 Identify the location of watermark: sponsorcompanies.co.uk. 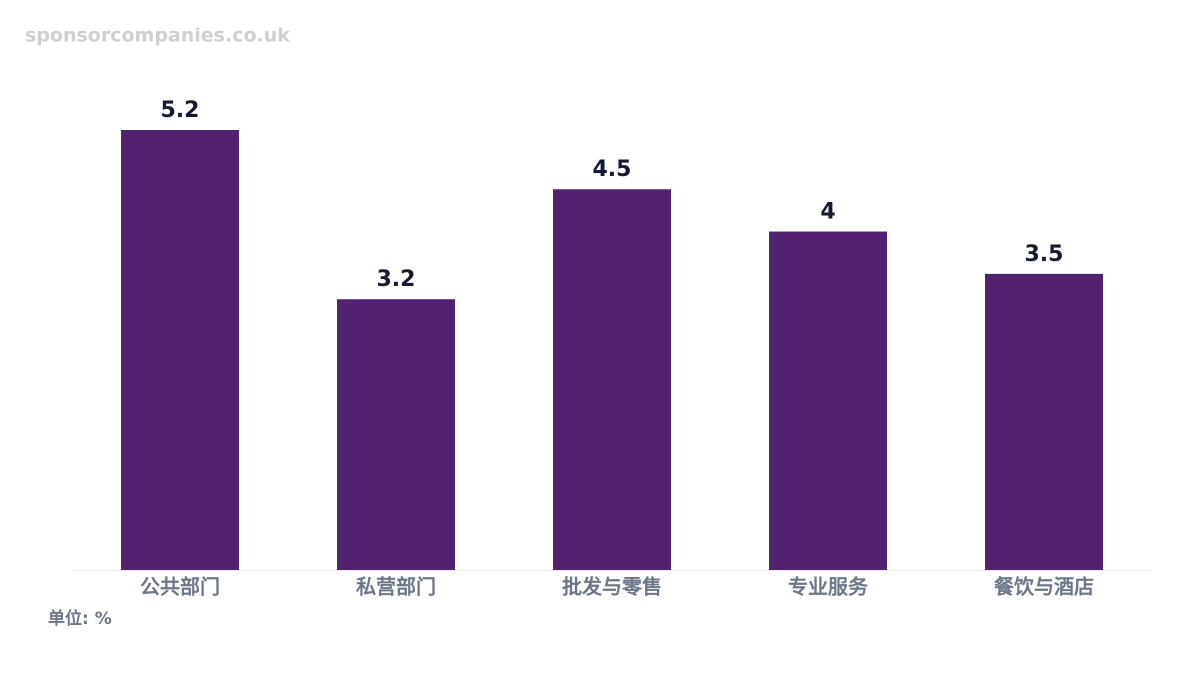
(157, 36).